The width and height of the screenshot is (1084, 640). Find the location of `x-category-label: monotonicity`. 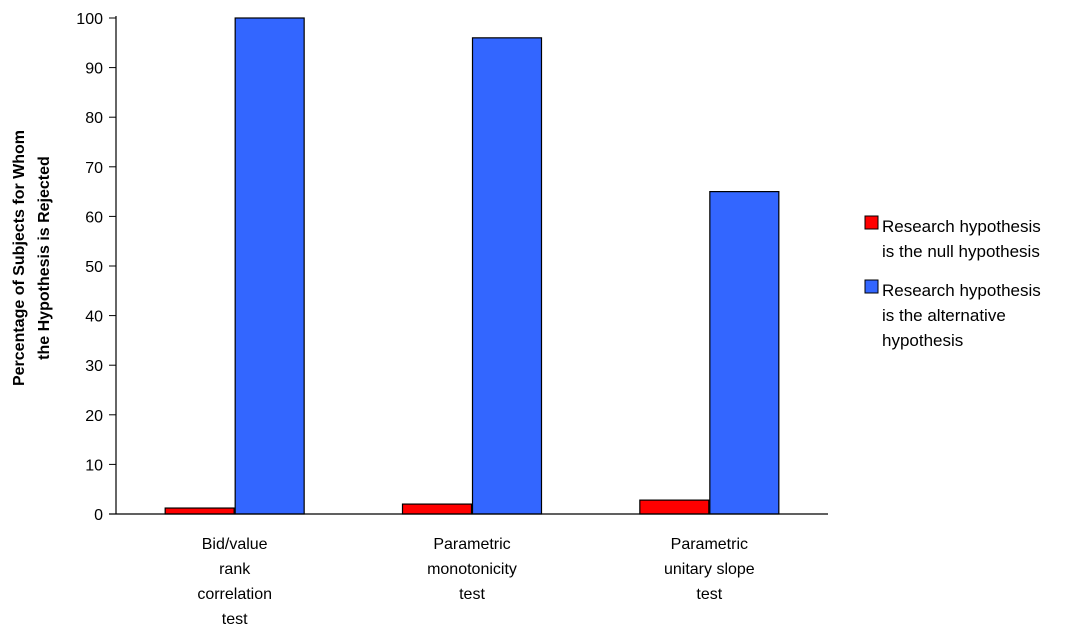

x-category-label: monotonicity is located at coordinates (472, 569).